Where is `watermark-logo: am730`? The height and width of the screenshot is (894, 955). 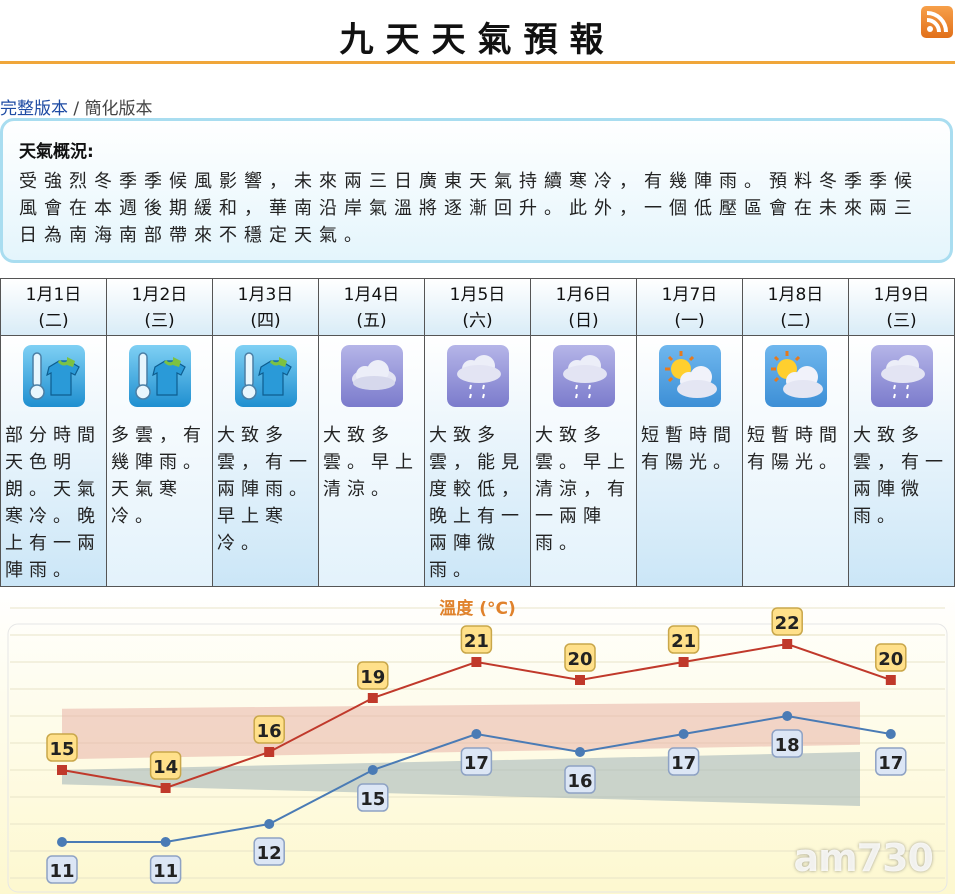
watermark-logo: am730 is located at coordinates (863, 858).